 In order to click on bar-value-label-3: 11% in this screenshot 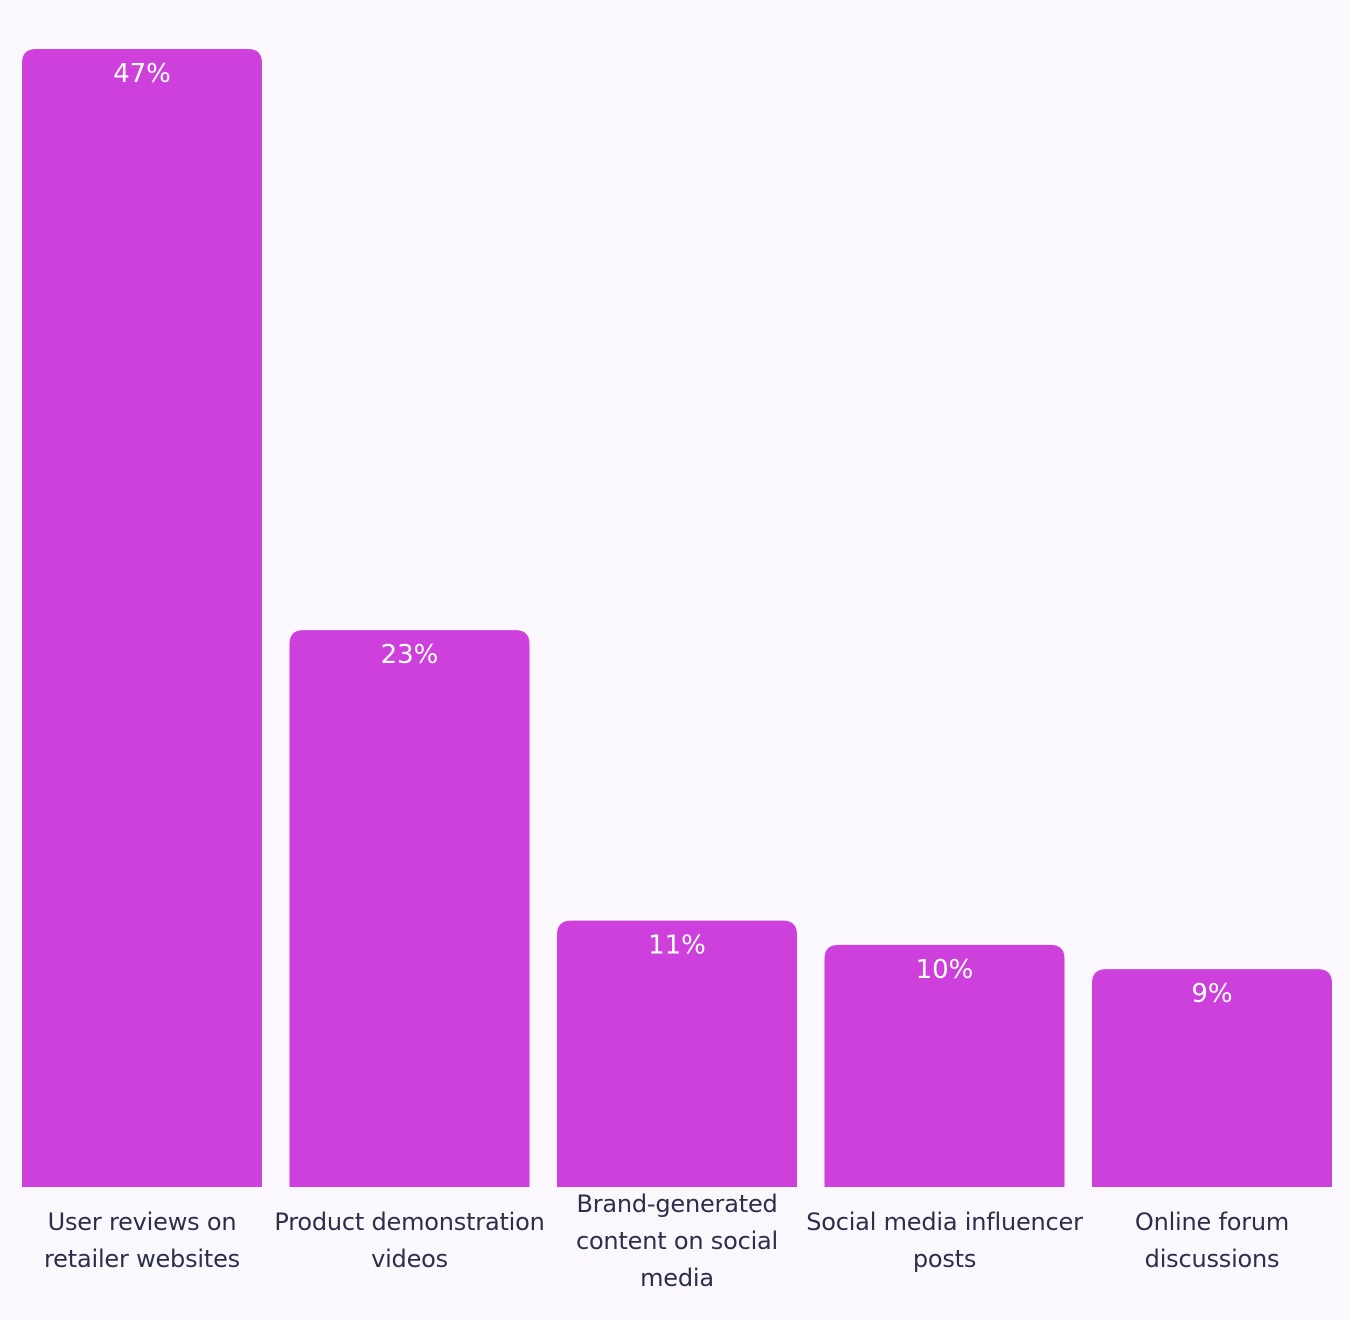, I will do `click(677, 946)`.